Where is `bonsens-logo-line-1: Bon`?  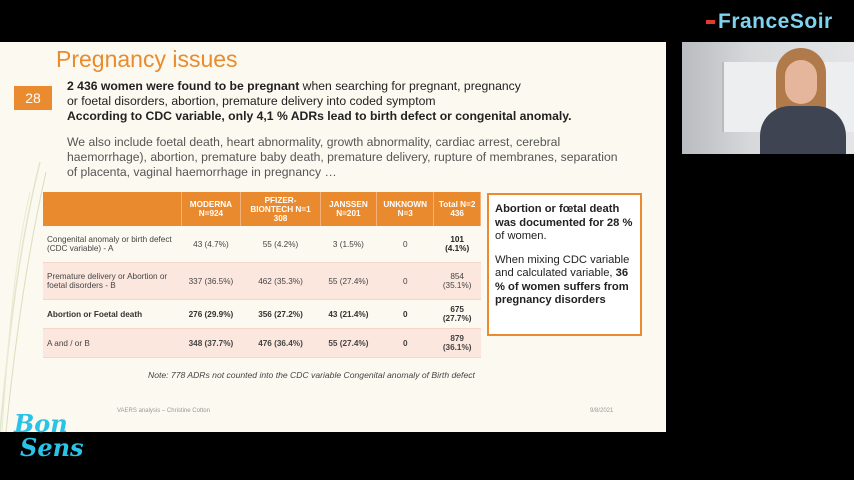
bonsens-logo-line-1: Bon is located at coordinates (41, 423).